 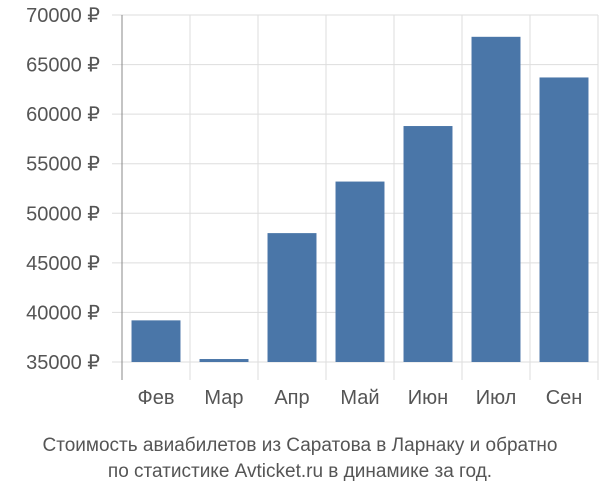 I want to click on x-tick-label: Фев, so click(x=156, y=398).